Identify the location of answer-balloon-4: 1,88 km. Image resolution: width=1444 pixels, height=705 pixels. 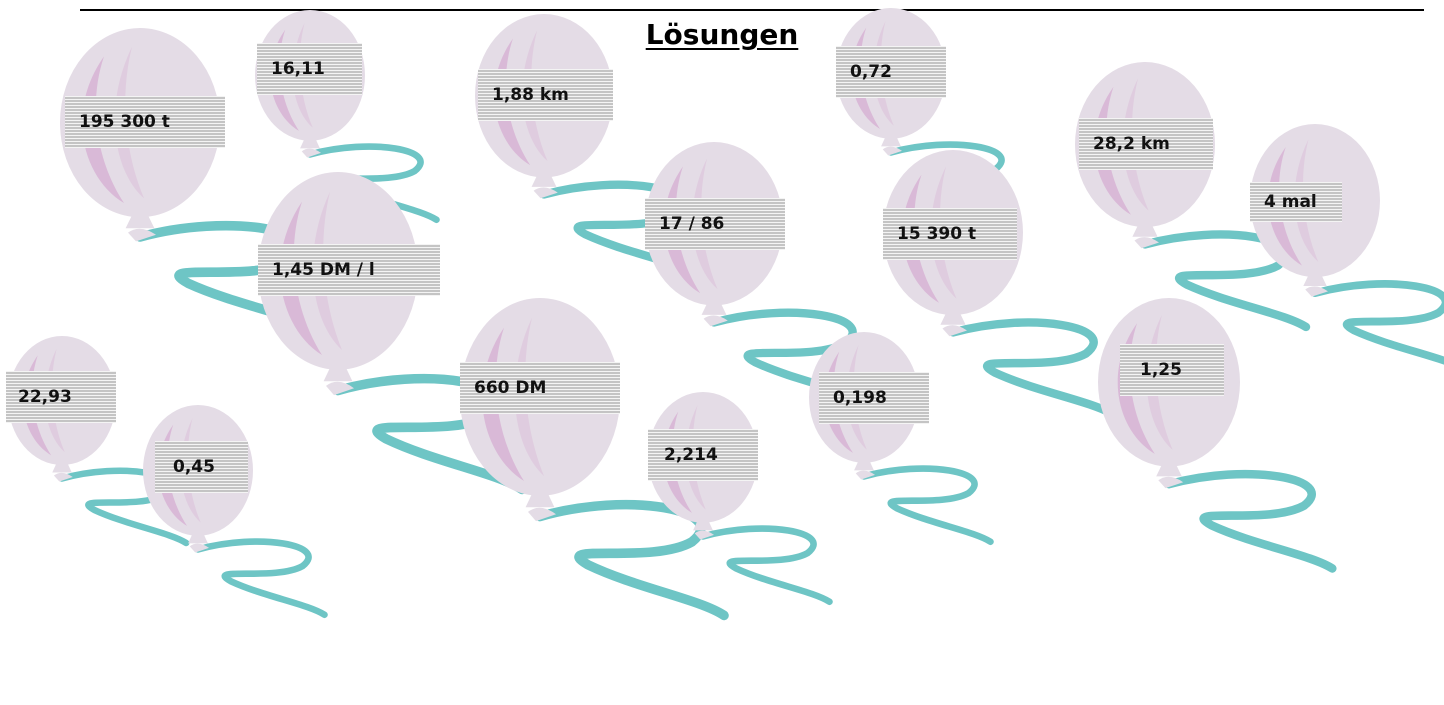
(591, 147).